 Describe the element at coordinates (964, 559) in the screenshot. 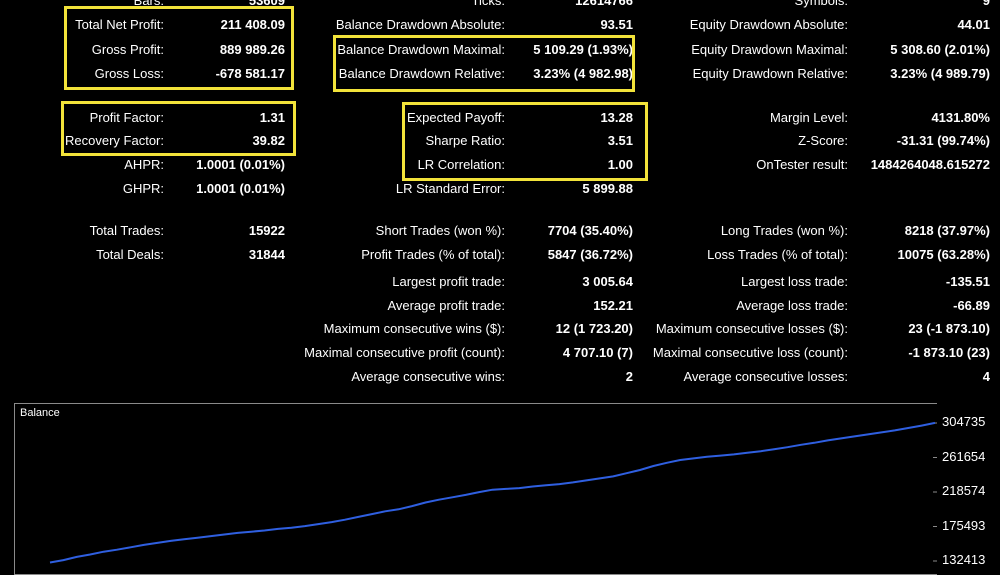

I see `y-tick-label: 132413` at that location.